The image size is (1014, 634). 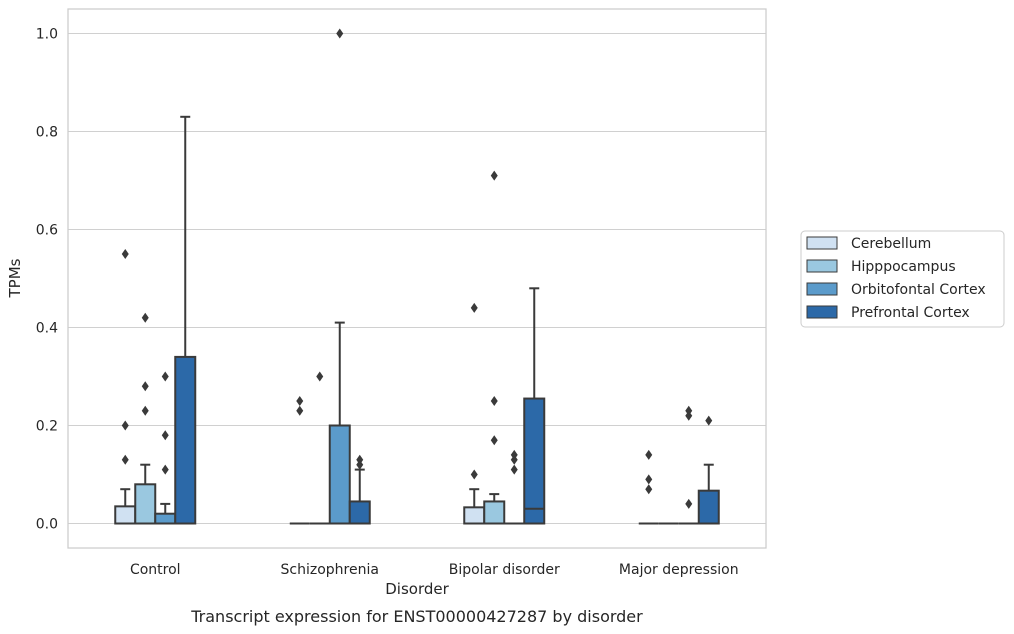 What do you see at coordinates (417, 589) in the screenshot?
I see `x-axis-title: Disorder` at bounding box center [417, 589].